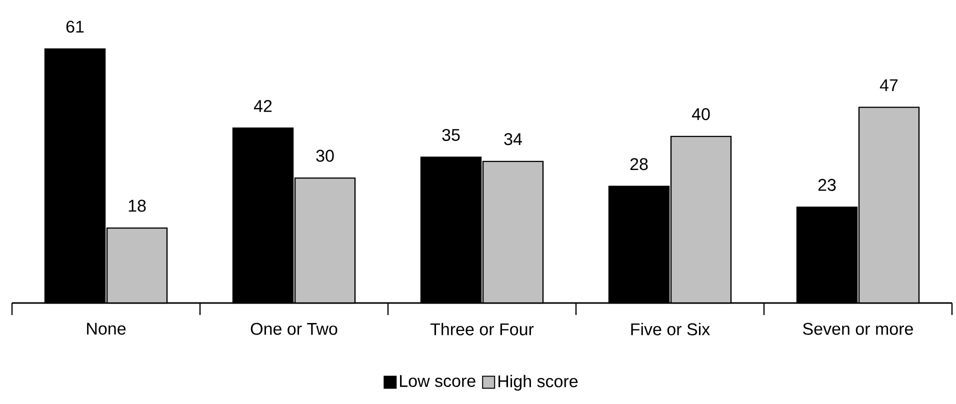 The width and height of the screenshot is (956, 404). What do you see at coordinates (482, 329) in the screenshot?
I see `x-tick-label: Three or Four` at bounding box center [482, 329].